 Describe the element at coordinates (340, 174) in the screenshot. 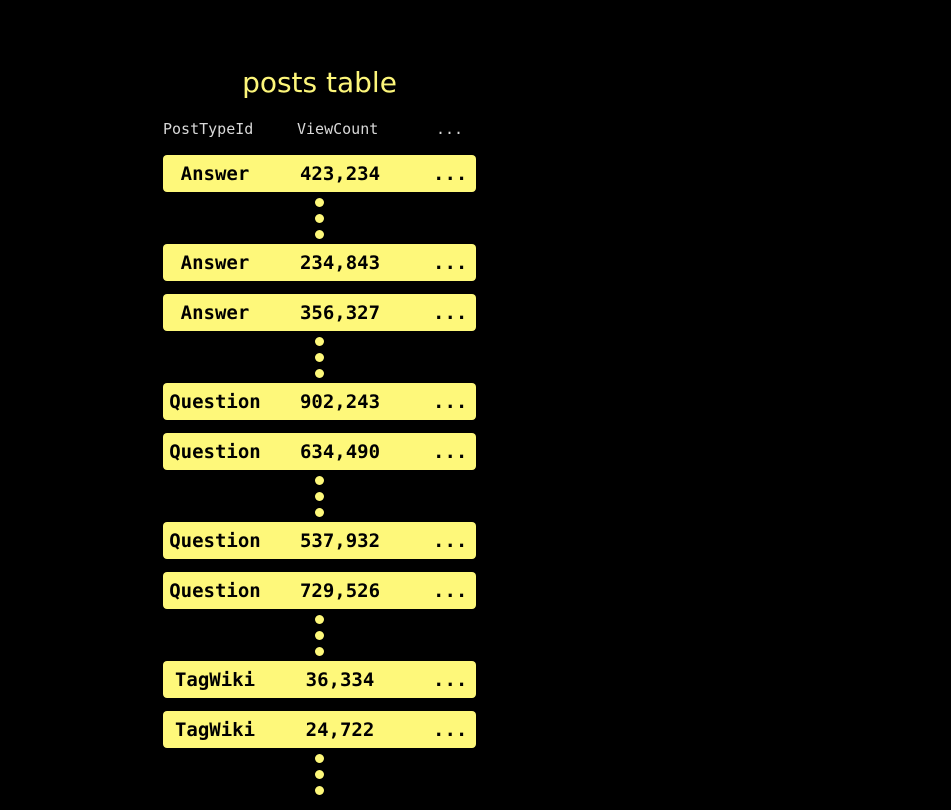

I see `view-count-cell: 423,234` at that location.